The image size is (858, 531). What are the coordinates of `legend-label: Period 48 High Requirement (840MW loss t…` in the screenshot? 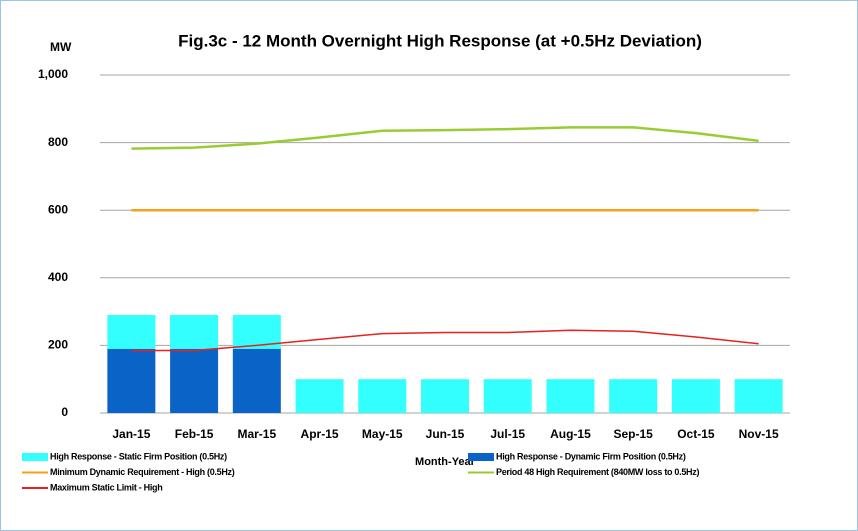 It's located at (597, 472).